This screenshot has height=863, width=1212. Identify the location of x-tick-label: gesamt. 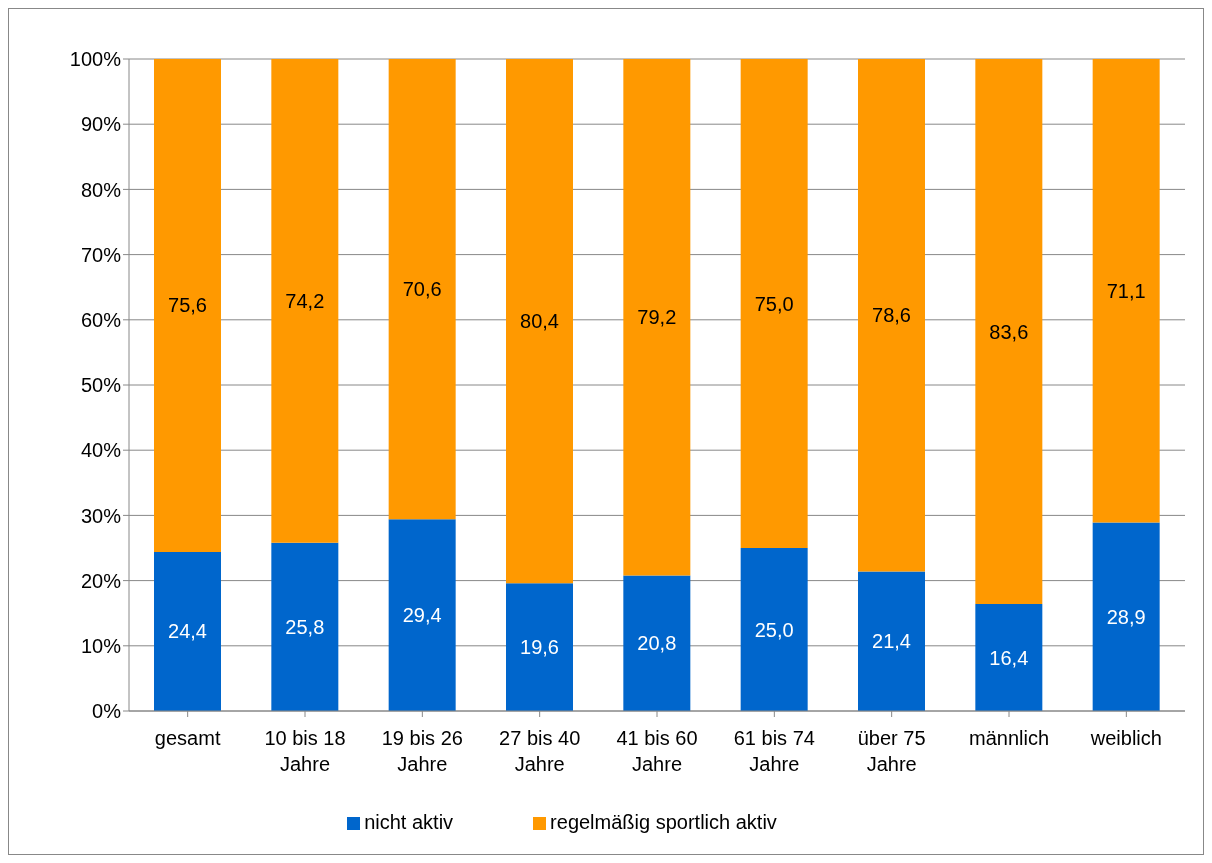
(187, 738).